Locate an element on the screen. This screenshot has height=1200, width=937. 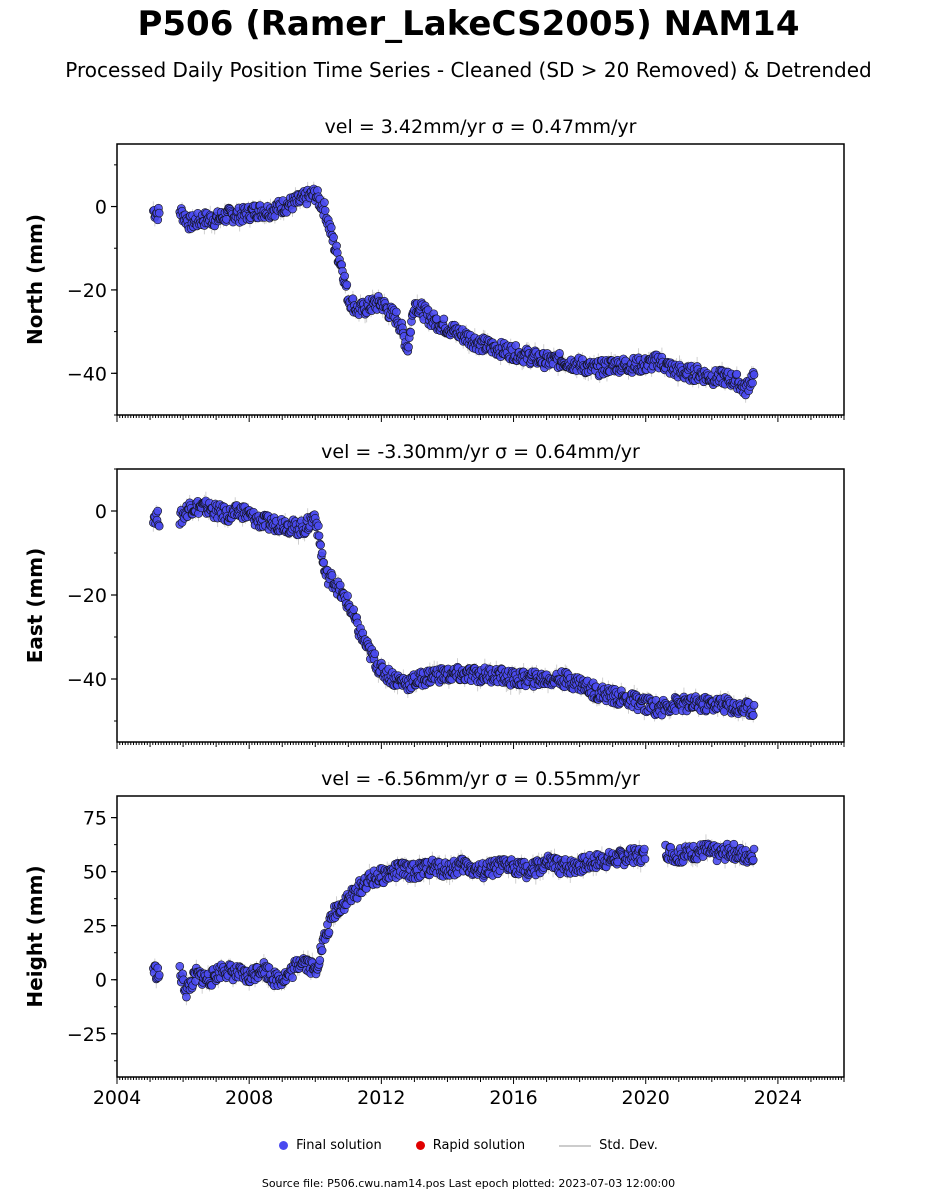
legend-std-label: Std. Dev. is located at coordinates (628, 1145).